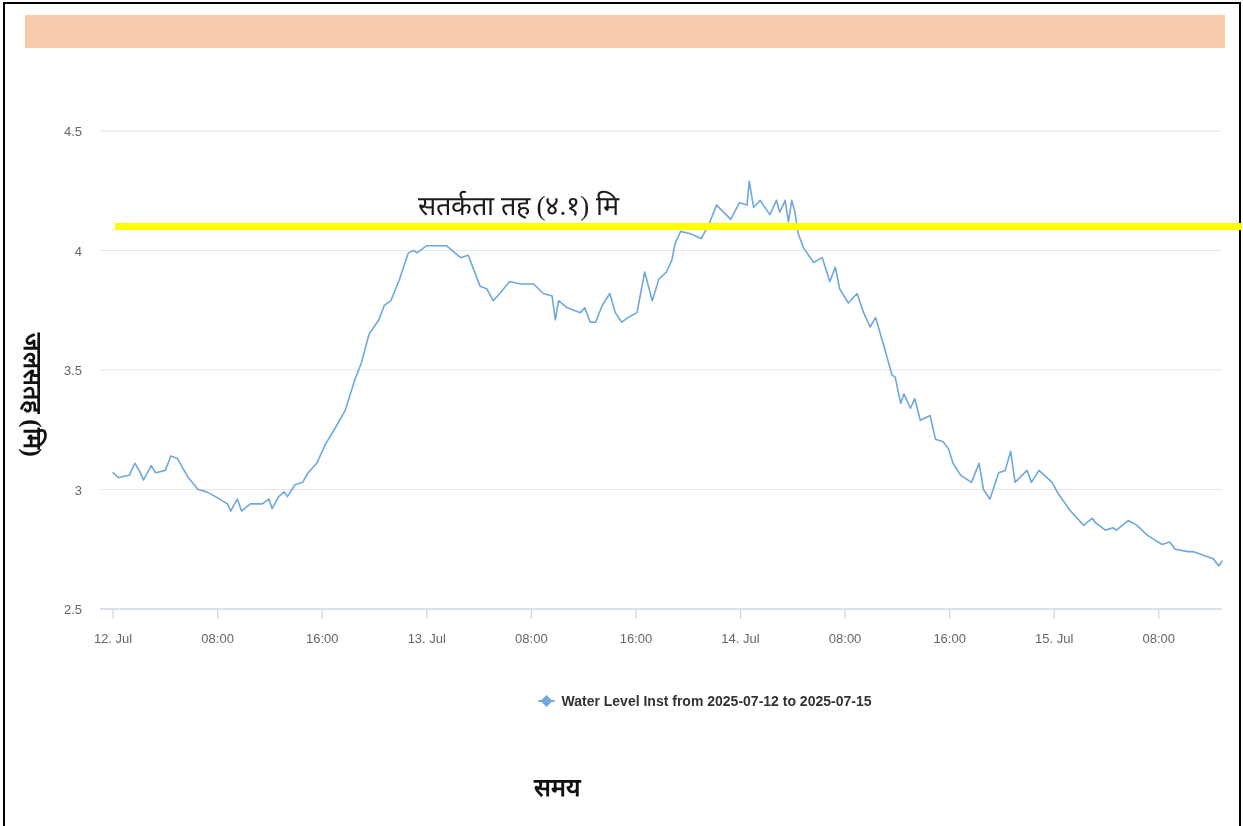  I want to click on annotation: समय, so click(557, 787).